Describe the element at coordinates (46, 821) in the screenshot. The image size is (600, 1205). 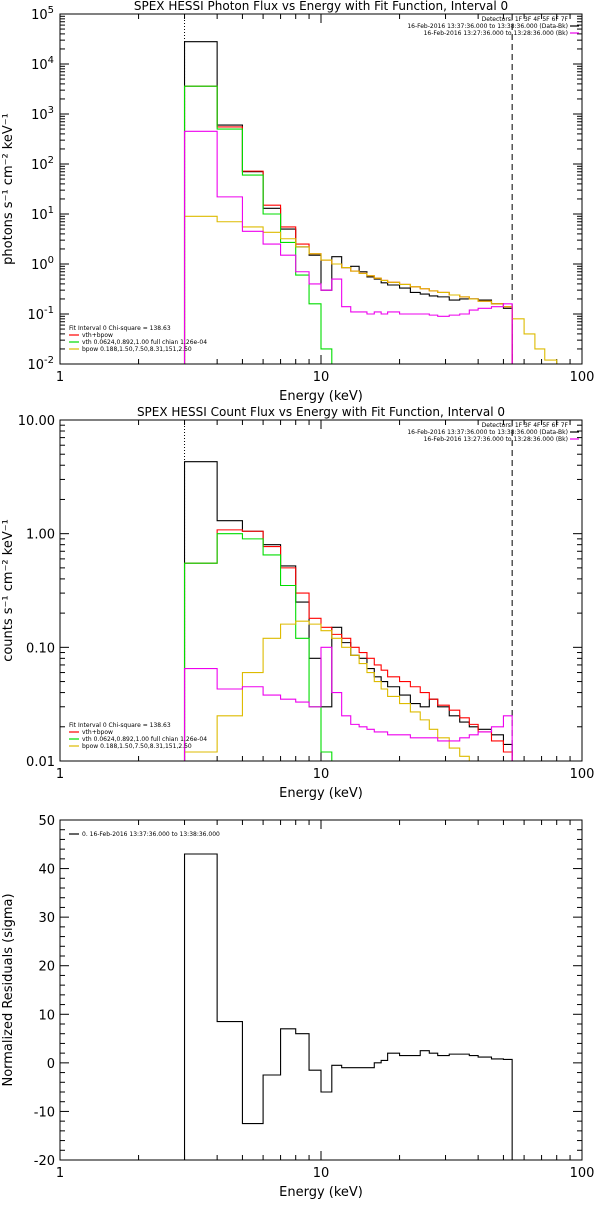
I see `residual-y-tick-label: 50` at that location.